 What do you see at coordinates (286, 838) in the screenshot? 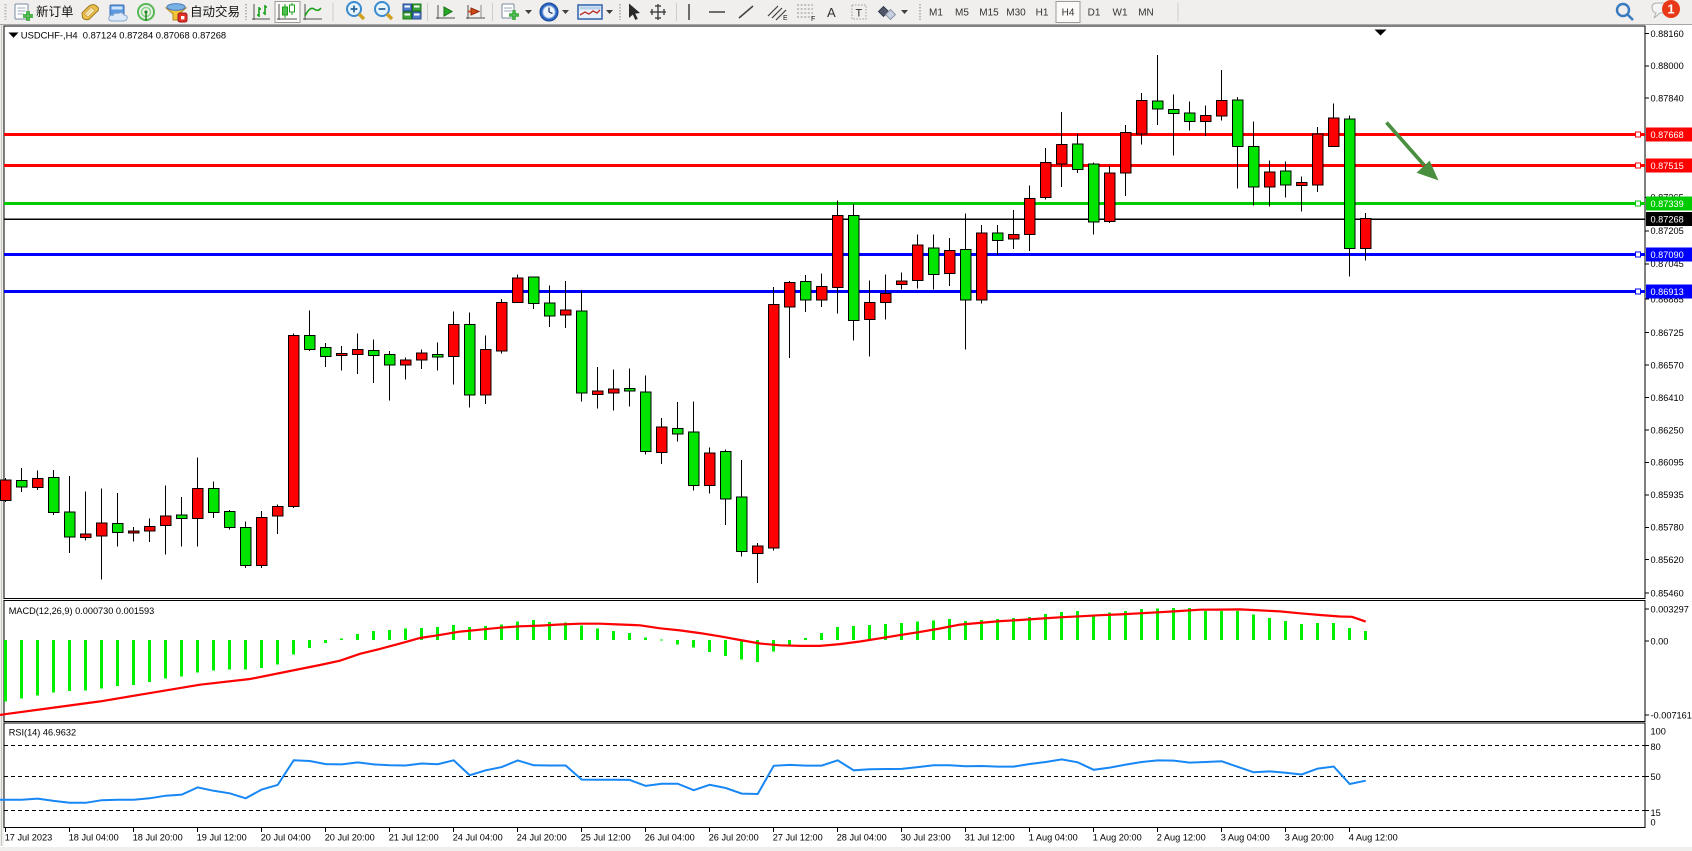
I see `svg-text: 20 Jul 04:00` at bounding box center [286, 838].